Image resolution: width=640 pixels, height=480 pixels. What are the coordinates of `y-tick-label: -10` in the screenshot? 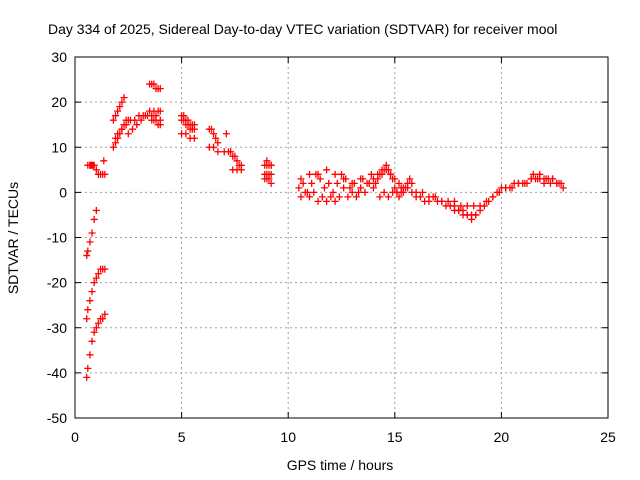 It's located at (57, 238).